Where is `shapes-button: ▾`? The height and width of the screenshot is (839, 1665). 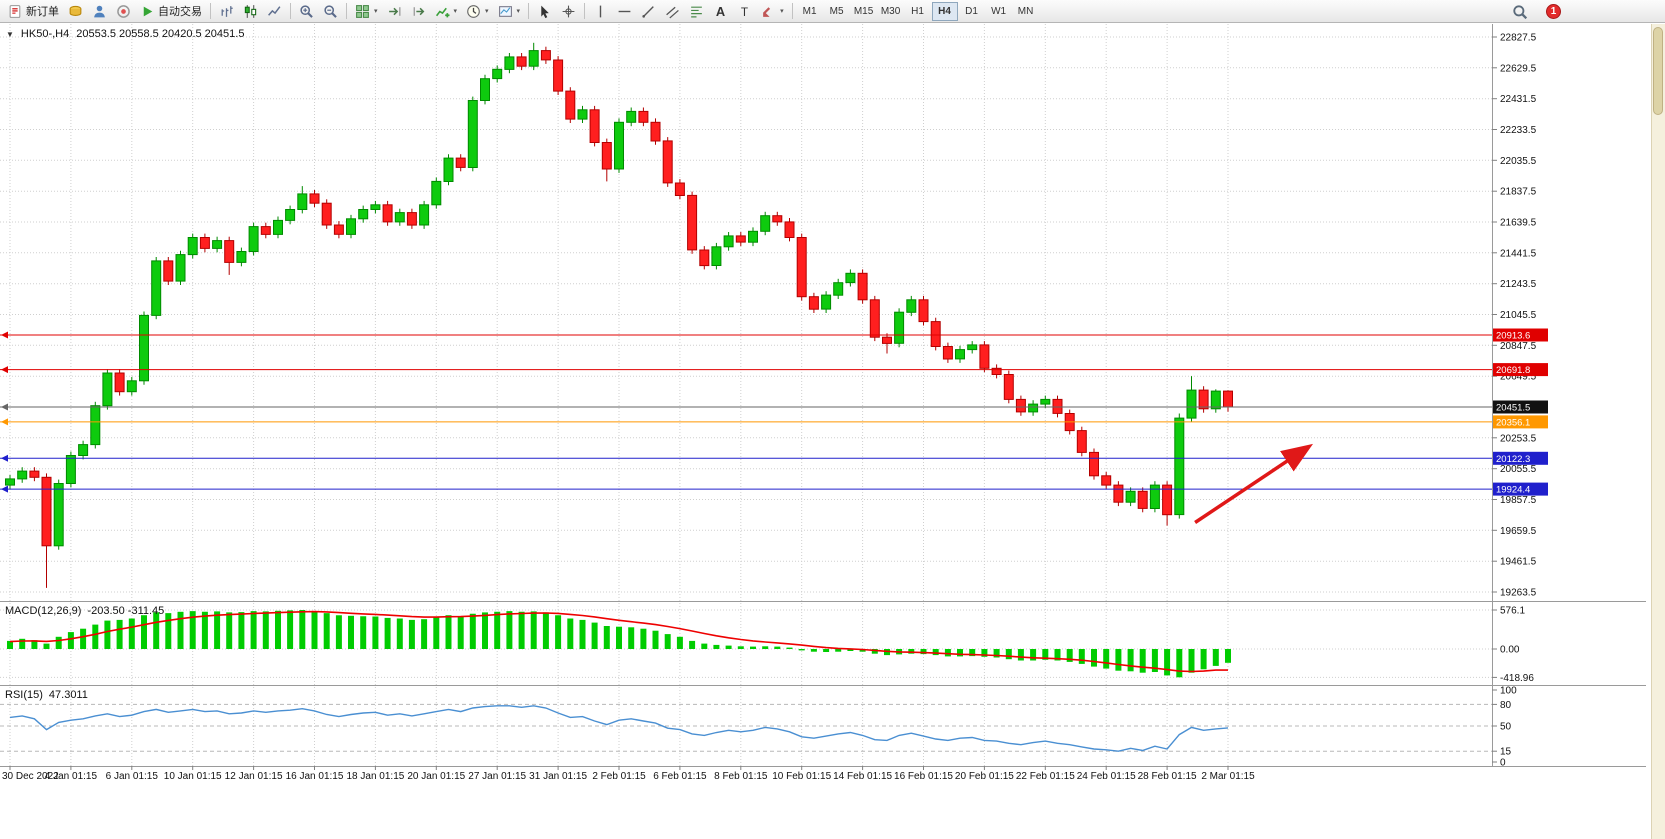
shapes-button: ▾ is located at coordinates (772, 11).